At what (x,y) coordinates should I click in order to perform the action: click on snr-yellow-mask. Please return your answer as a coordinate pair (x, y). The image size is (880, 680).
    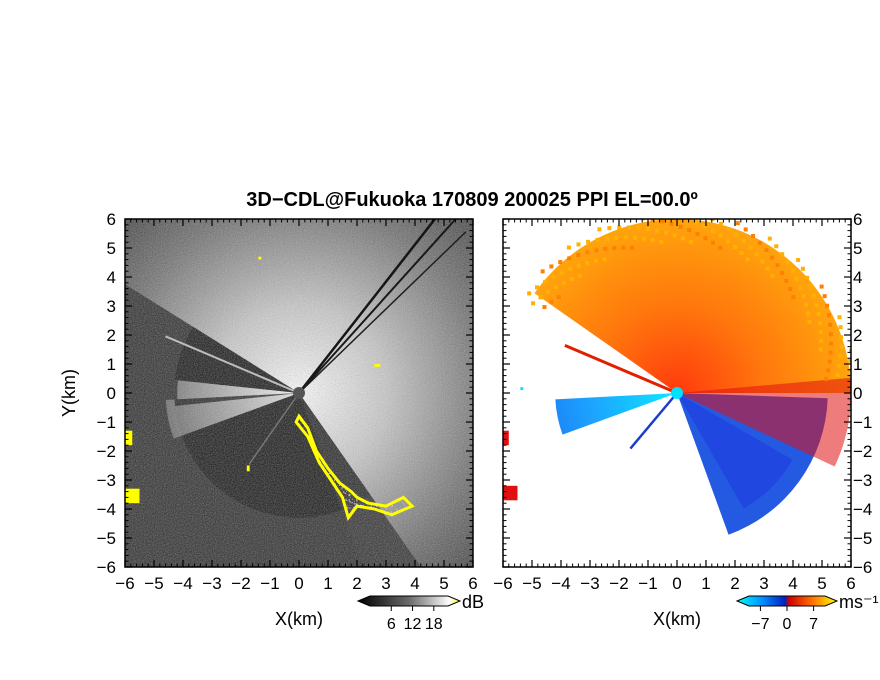
    Looking at the image, I should click on (270, 389).